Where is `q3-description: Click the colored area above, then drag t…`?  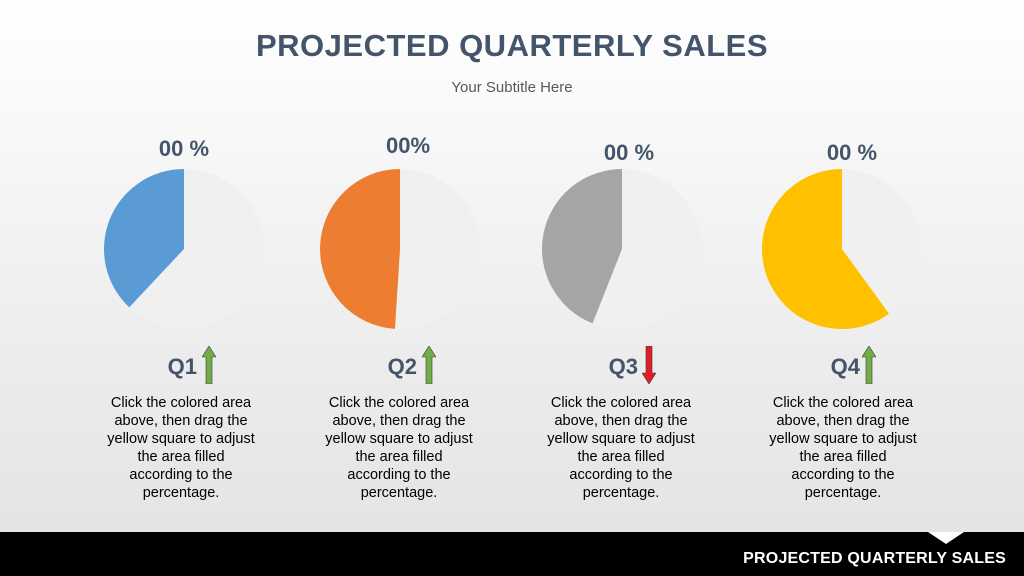 q3-description: Click the colored area above, then drag t… is located at coordinates (621, 448).